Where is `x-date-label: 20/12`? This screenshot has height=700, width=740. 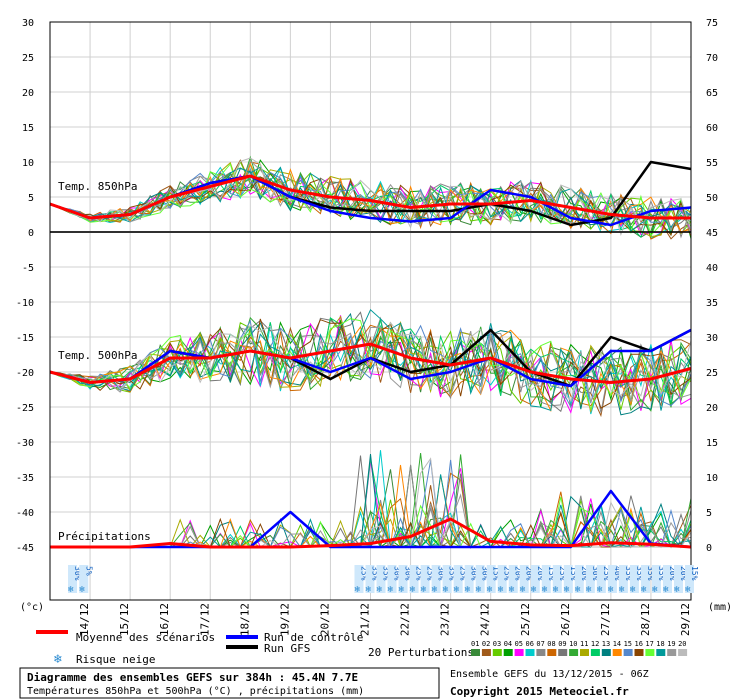 x-date-label: 20/12 is located at coordinates (324, 619).